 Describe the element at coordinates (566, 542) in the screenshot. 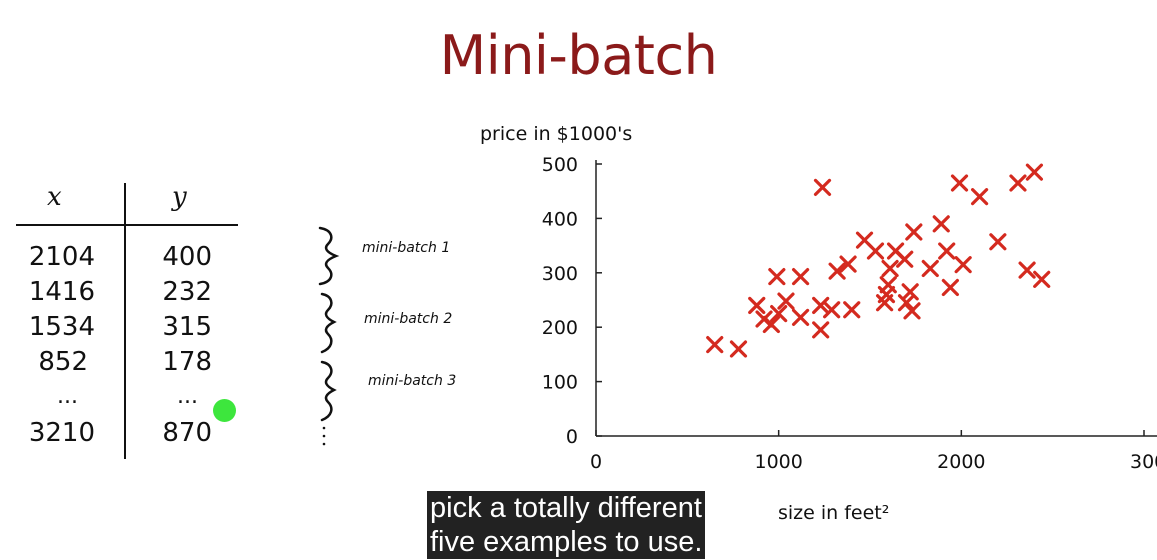

I see `caption-line-2: five examples to use.` at that location.